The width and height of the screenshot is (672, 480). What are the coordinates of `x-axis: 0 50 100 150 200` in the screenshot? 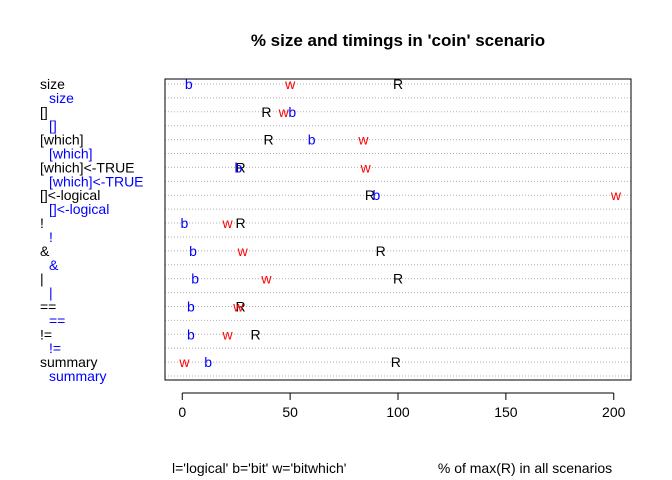 It's located at (402, 406).